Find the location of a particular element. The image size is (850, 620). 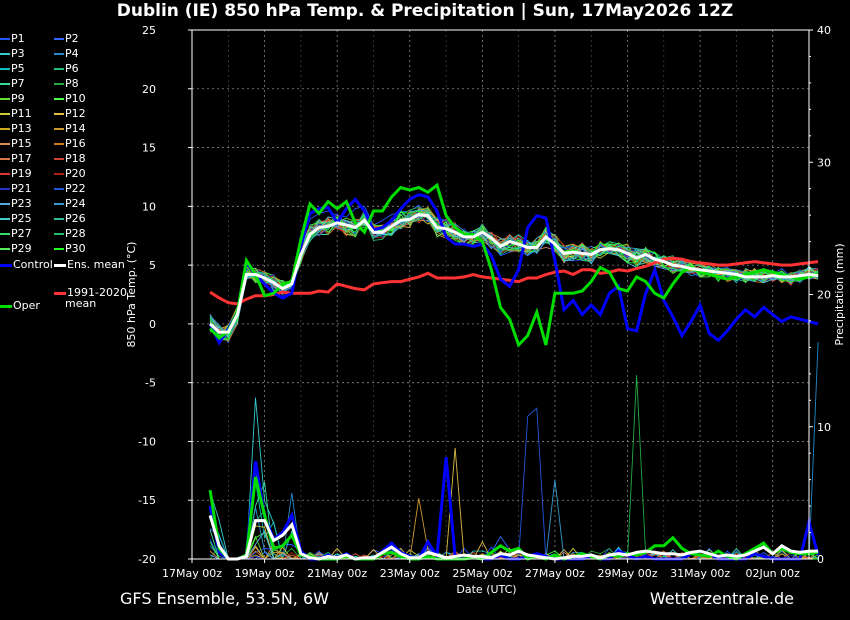

x-tick-label: 19May 00z is located at coordinates (265, 573).